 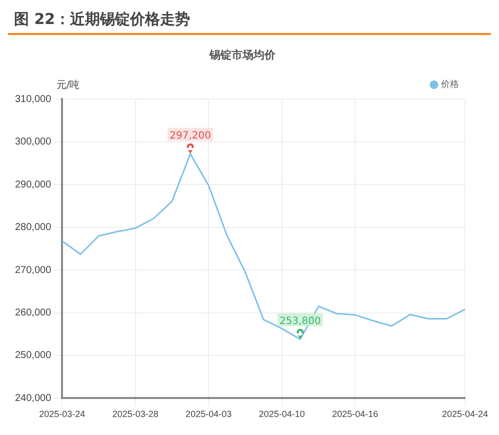 What do you see at coordinates (355, 414) in the screenshot?
I see `x-tick-label: 2025-04-16` at bounding box center [355, 414].